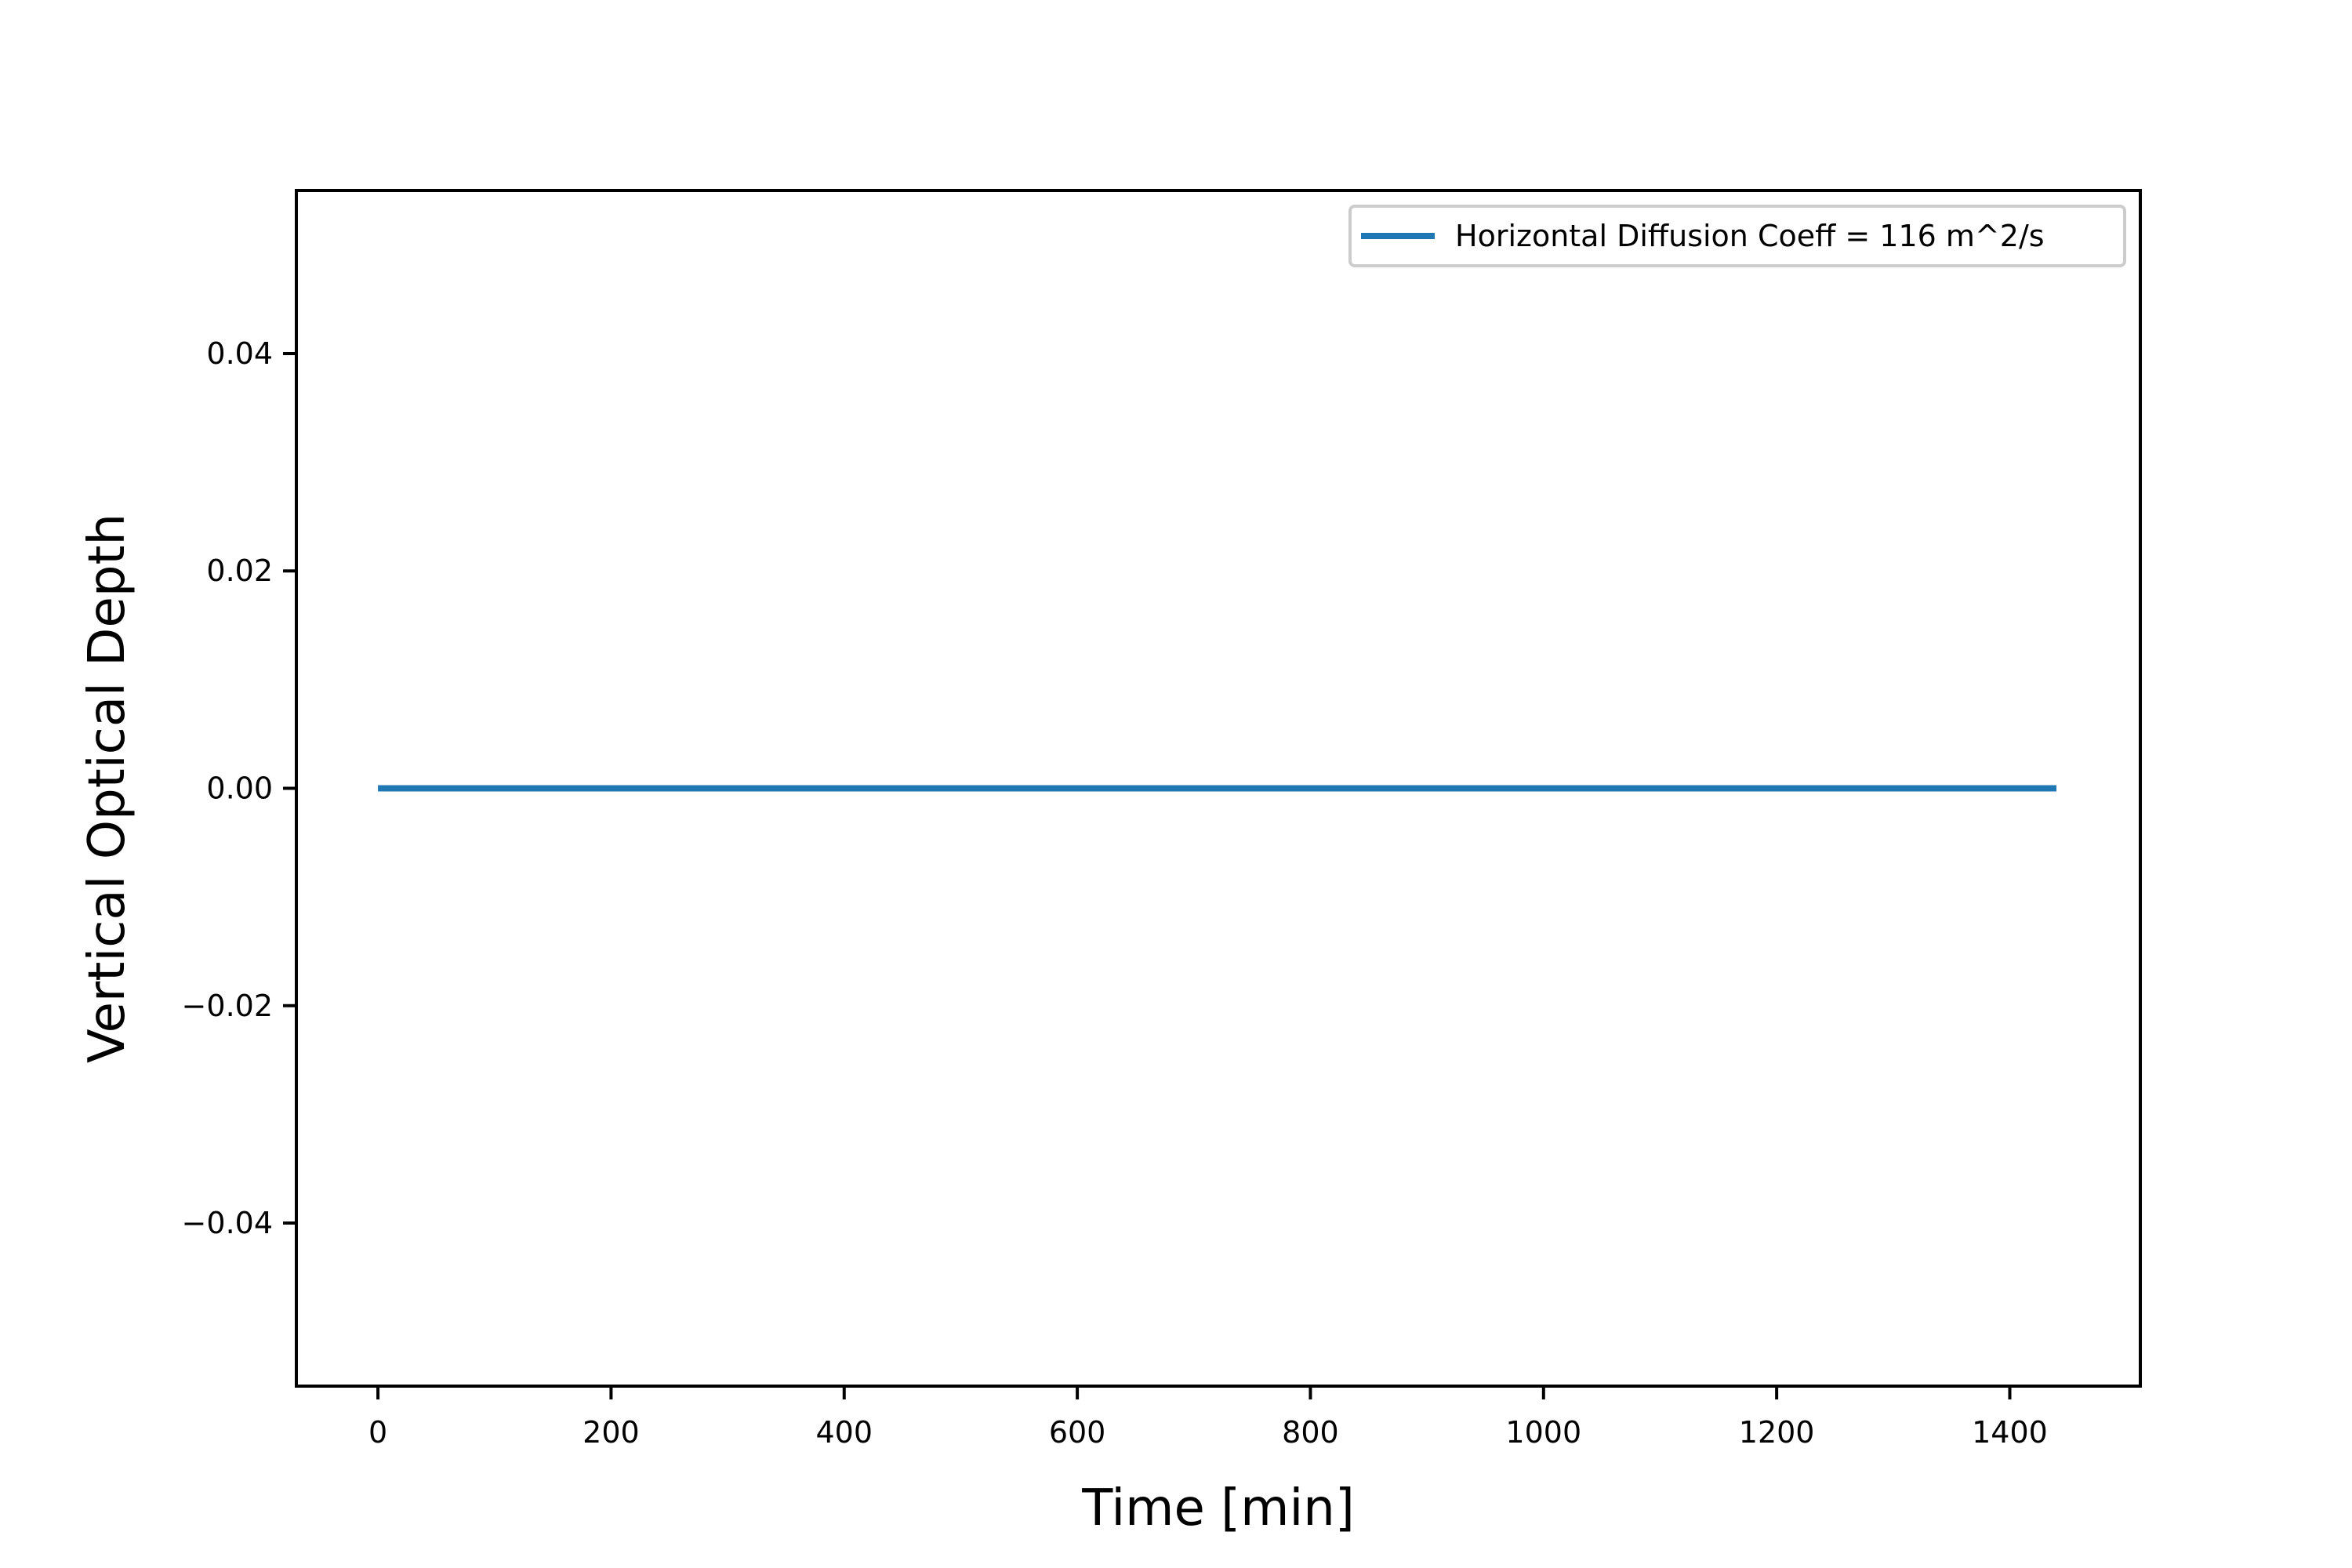  What do you see at coordinates (239, 353) in the screenshot?
I see `y-tick-label: 0.04` at bounding box center [239, 353].